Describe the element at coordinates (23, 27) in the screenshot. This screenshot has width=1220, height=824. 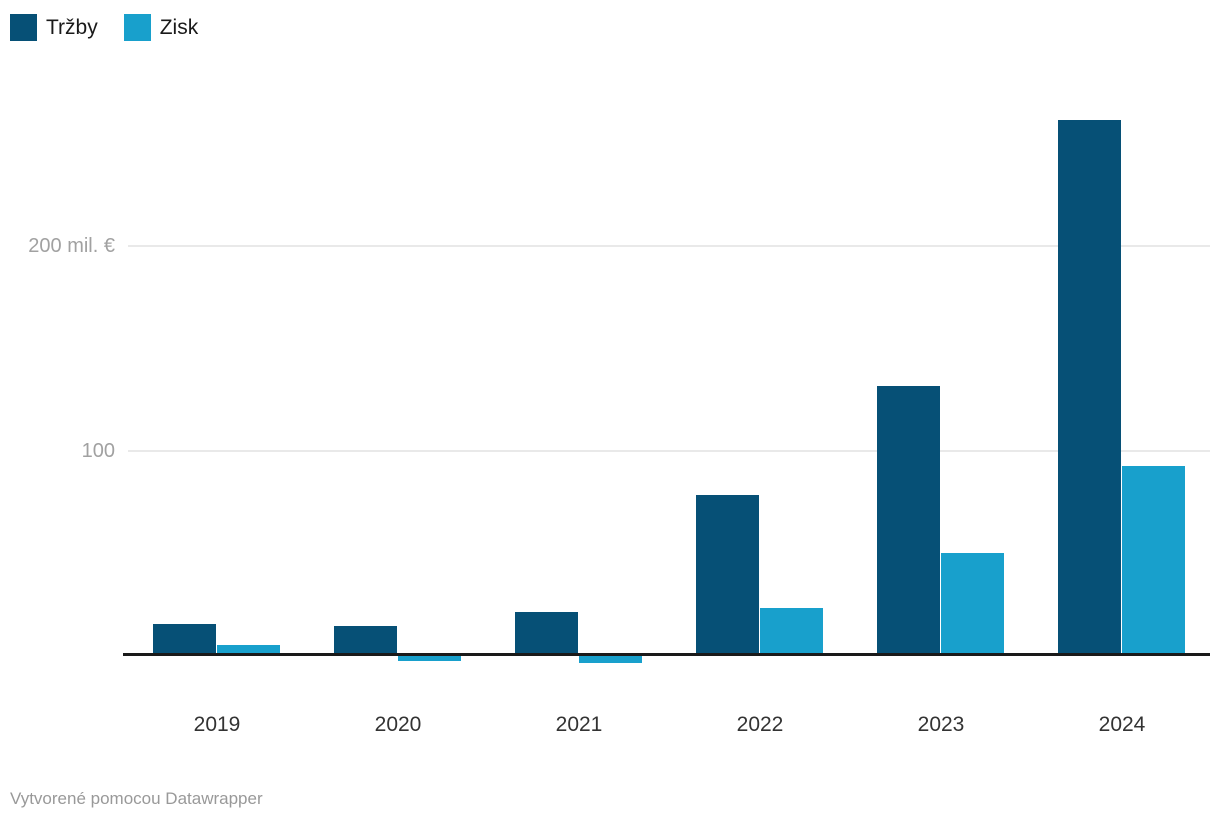
I see `legend-swatch-trzby` at that location.